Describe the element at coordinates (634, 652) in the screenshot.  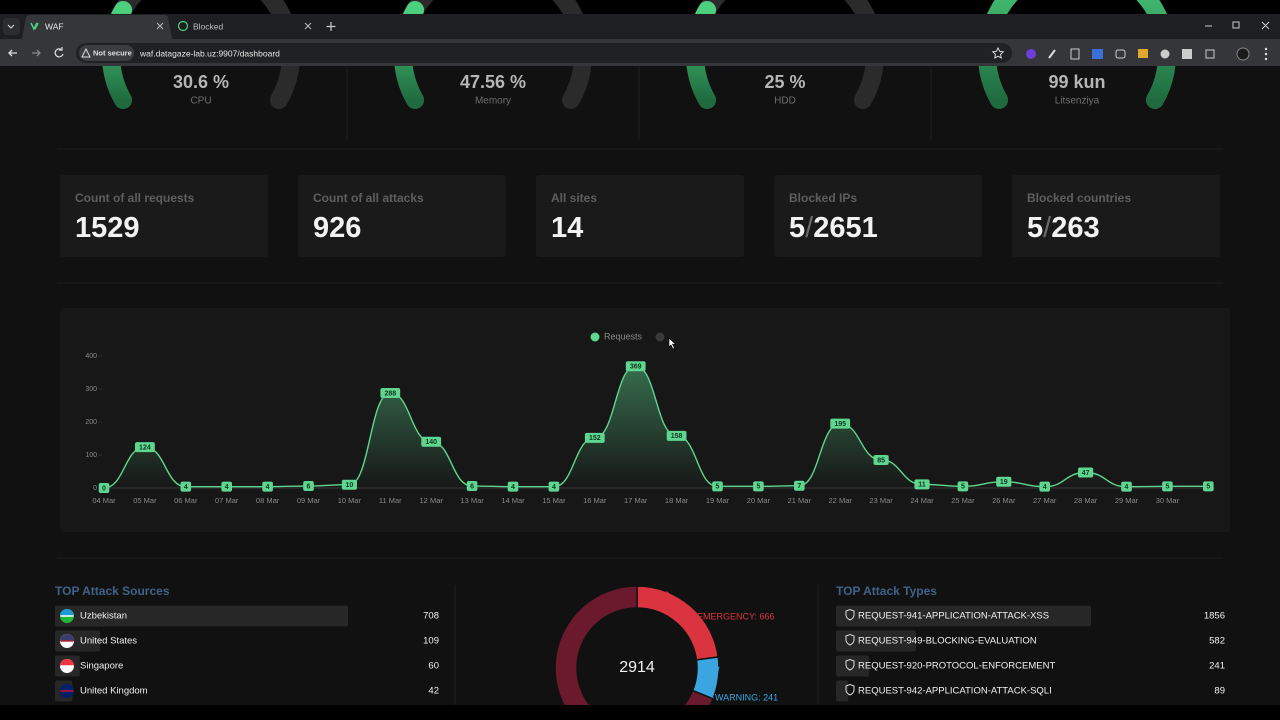
I see `donut-segment` at that location.